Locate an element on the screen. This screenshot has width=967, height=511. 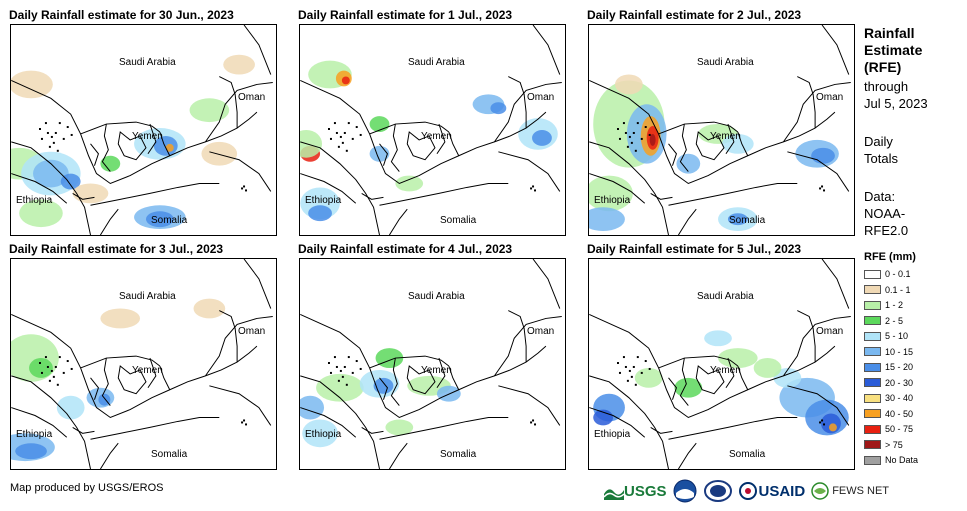
panel-title-6: Daily Rainfall estimate for 5 Jul., 2023 is located at coordinates (694, 249).